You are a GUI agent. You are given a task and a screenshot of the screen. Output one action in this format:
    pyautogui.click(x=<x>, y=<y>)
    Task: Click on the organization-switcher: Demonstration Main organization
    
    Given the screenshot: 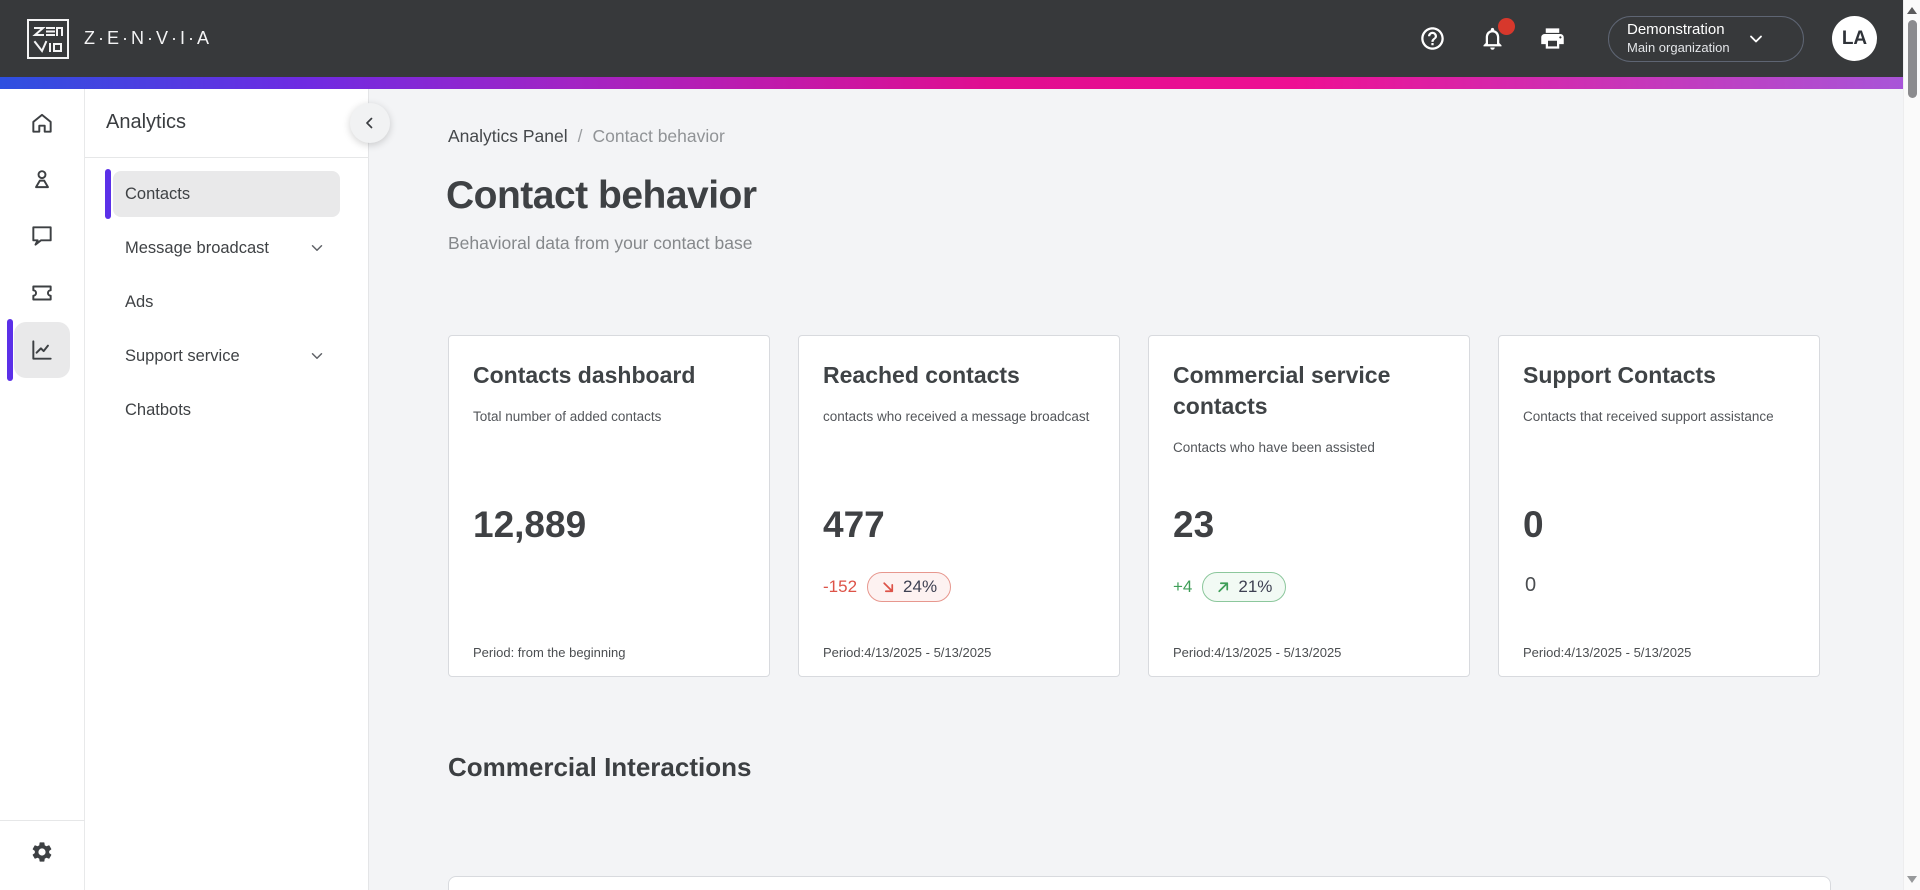 What is the action you would take?
    pyautogui.click(x=1706, y=38)
    